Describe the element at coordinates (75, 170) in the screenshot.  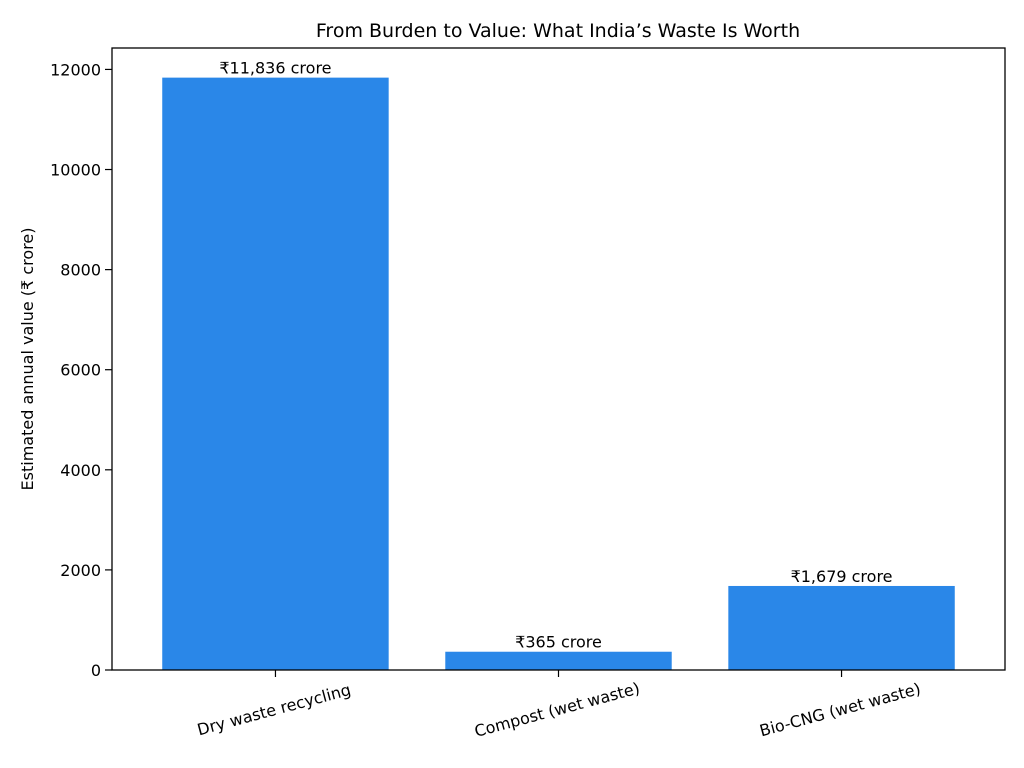
I see `y-tick-label: 10000` at that location.